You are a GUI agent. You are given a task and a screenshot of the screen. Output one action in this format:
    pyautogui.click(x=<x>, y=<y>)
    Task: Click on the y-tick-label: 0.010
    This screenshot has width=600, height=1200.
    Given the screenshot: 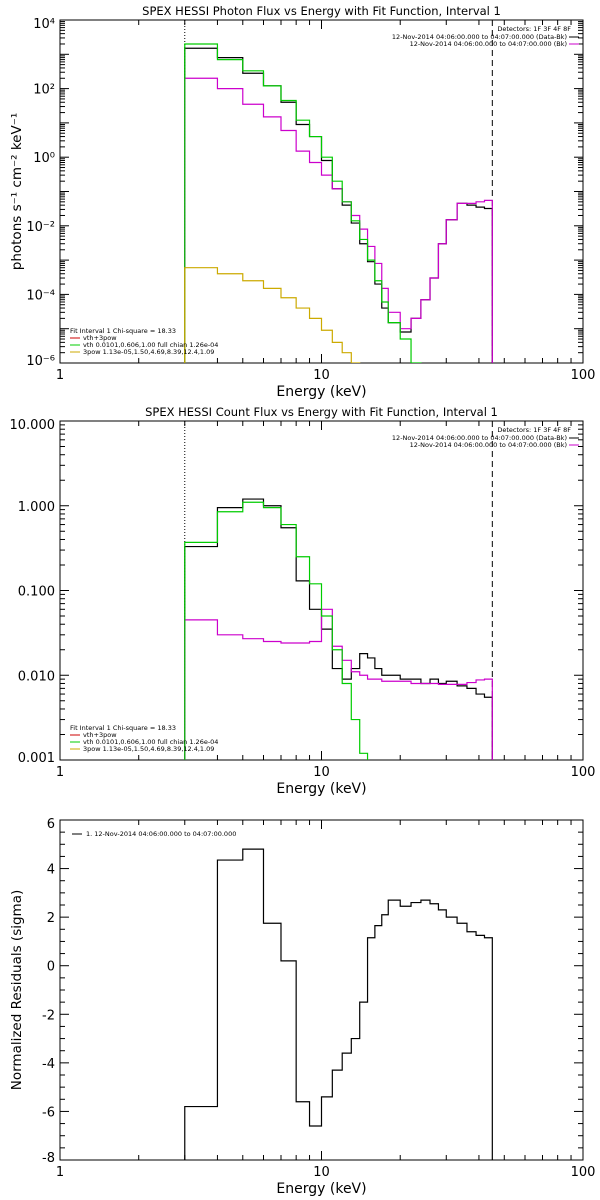 What is the action you would take?
    pyautogui.click(x=36, y=676)
    